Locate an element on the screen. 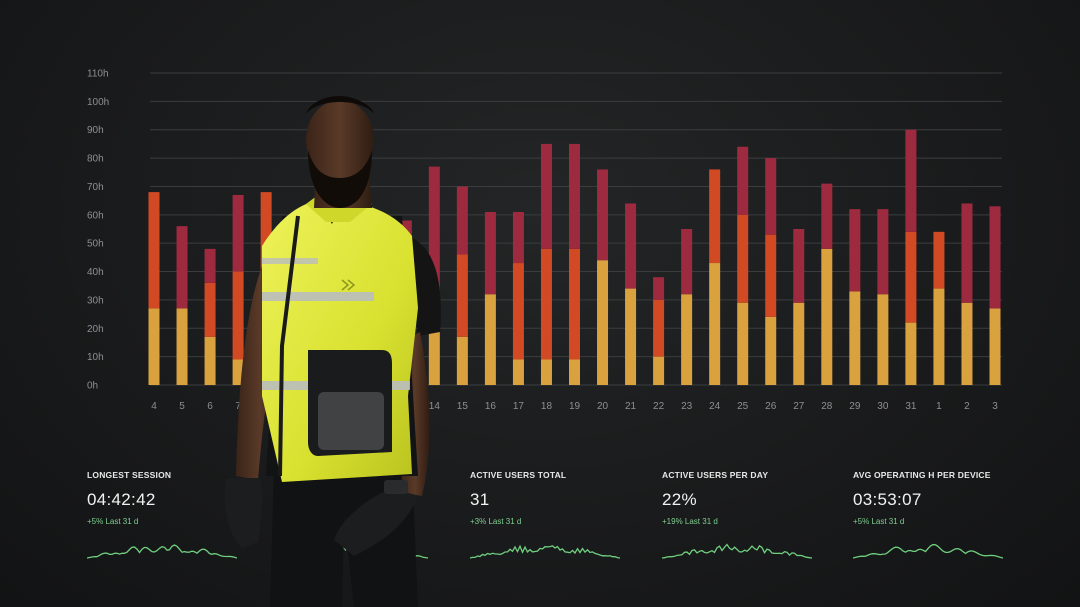 This screenshot has width=1080, height=607. x-tick-label: 27 is located at coordinates (799, 406).